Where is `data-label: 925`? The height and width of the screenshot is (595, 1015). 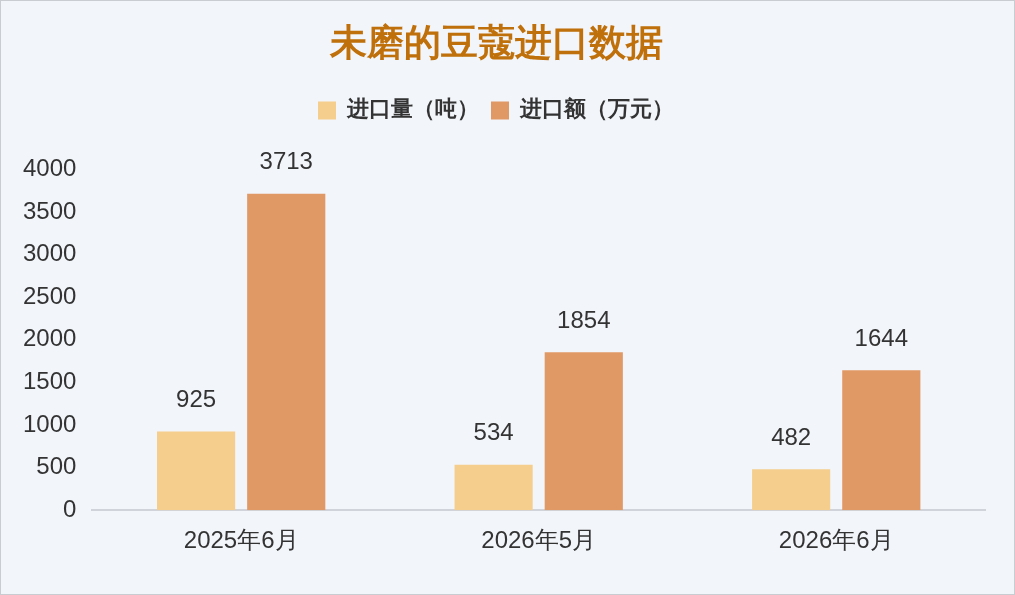 data-label: 925 is located at coordinates (196, 399).